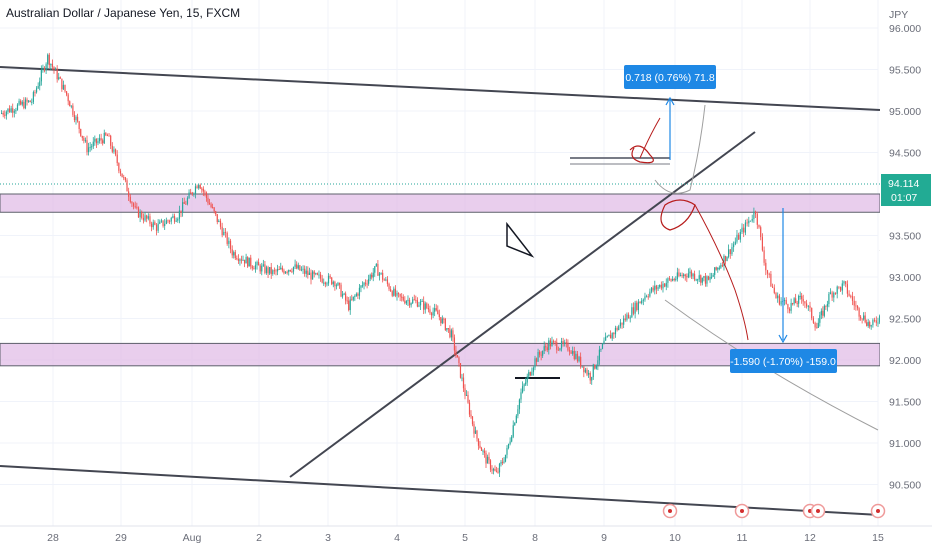 This screenshot has height=550, width=932. What do you see at coordinates (440, 490) in the screenshot?
I see `lower-channel-line` at bounding box center [440, 490].